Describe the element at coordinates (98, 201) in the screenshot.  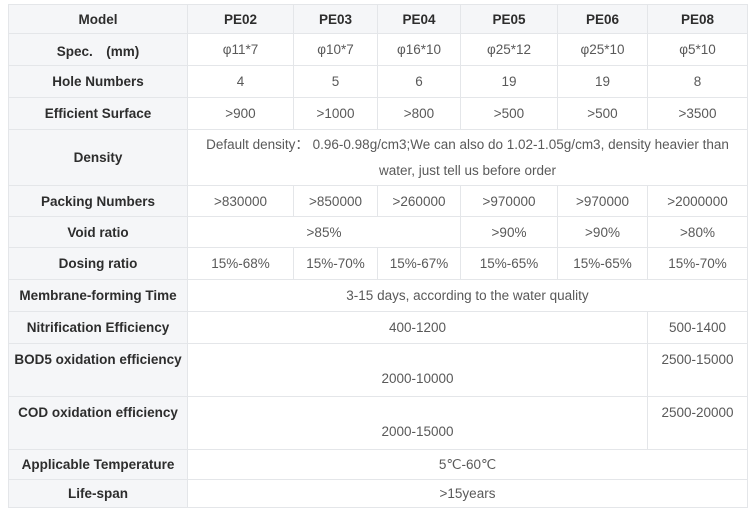
I see `row-label-packing-numbers: Packing Numbers` at that location.